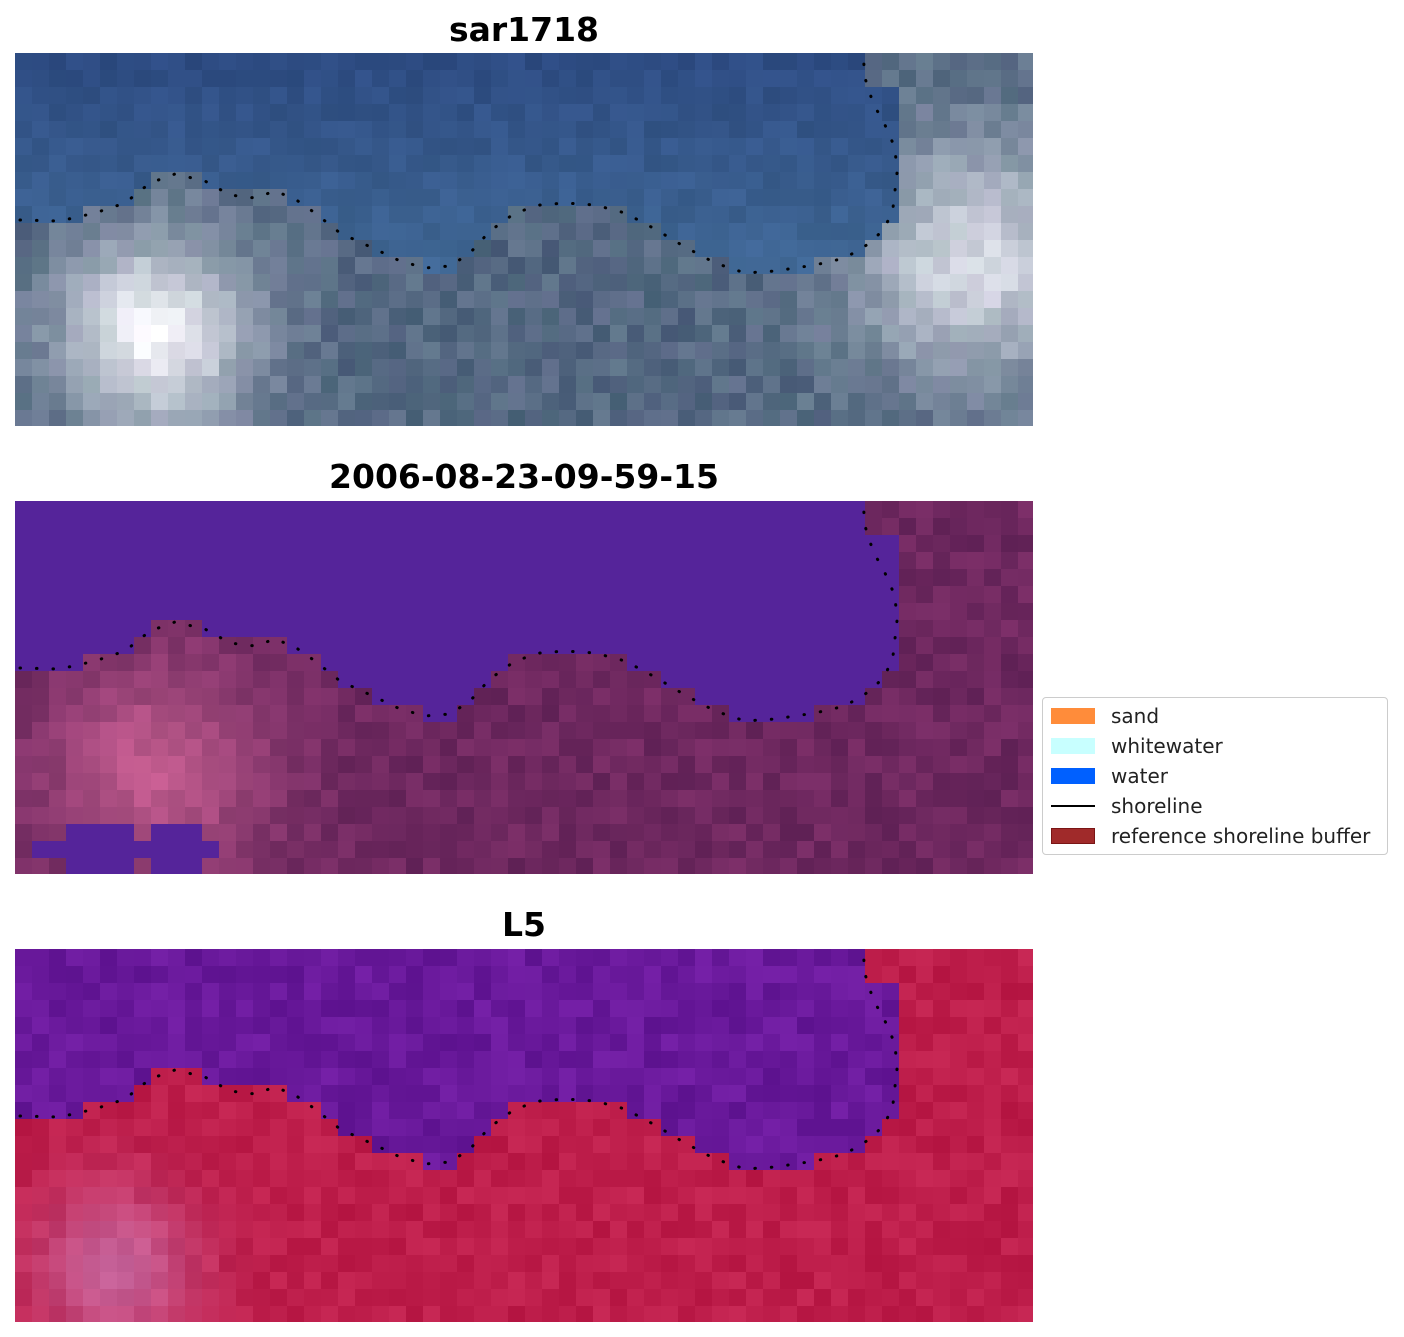 The width and height of the screenshot is (1404, 1337). Describe the element at coordinates (524, 924) in the screenshot. I see `panel-title-3: L5` at that location.